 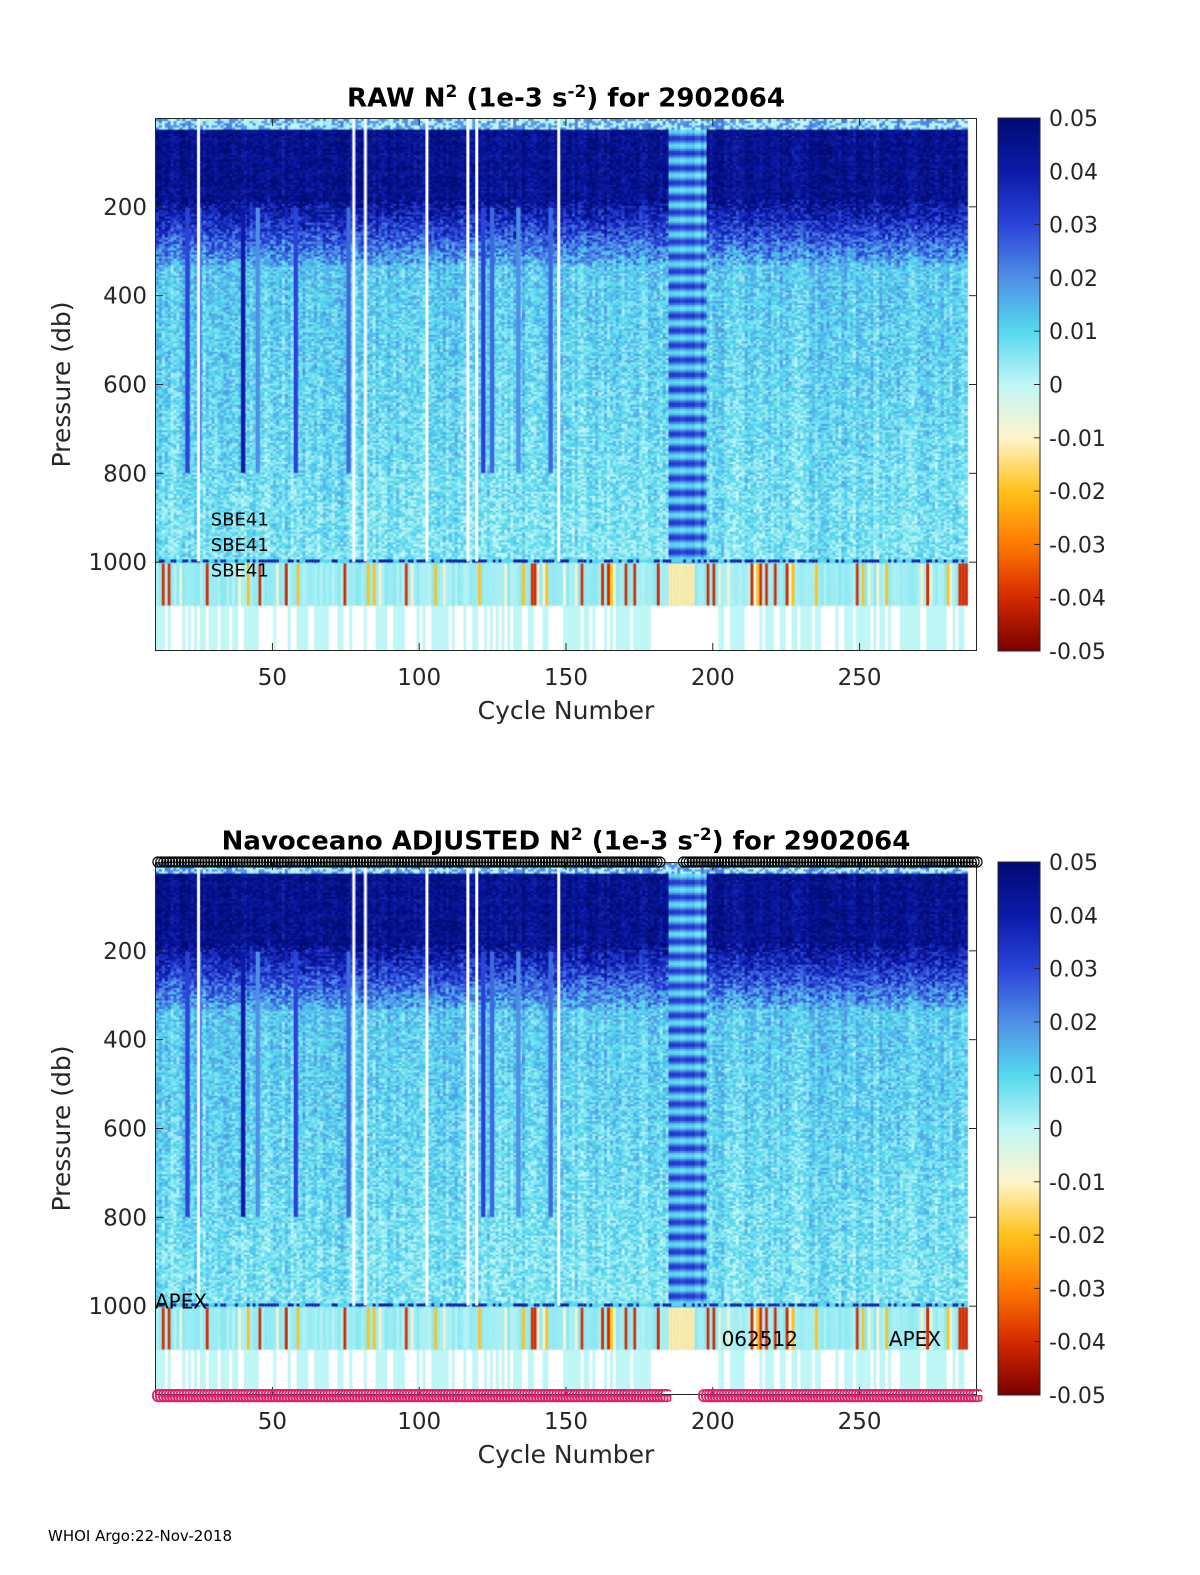 I want to click on chart-1-ytick-label: 600, so click(x=125, y=386).